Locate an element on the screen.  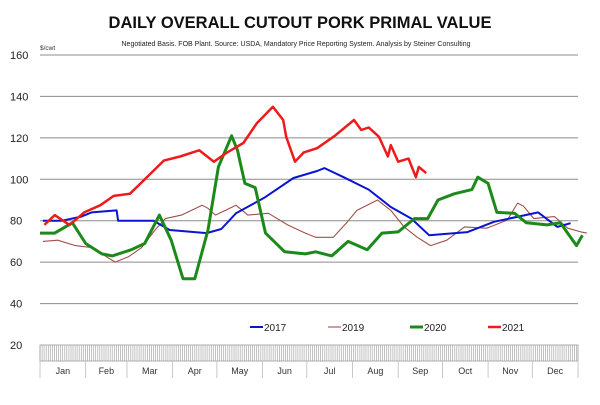
y-axis-tick-labels: 160 140 120 100 80 60 40 20 is located at coordinates (19, 201).